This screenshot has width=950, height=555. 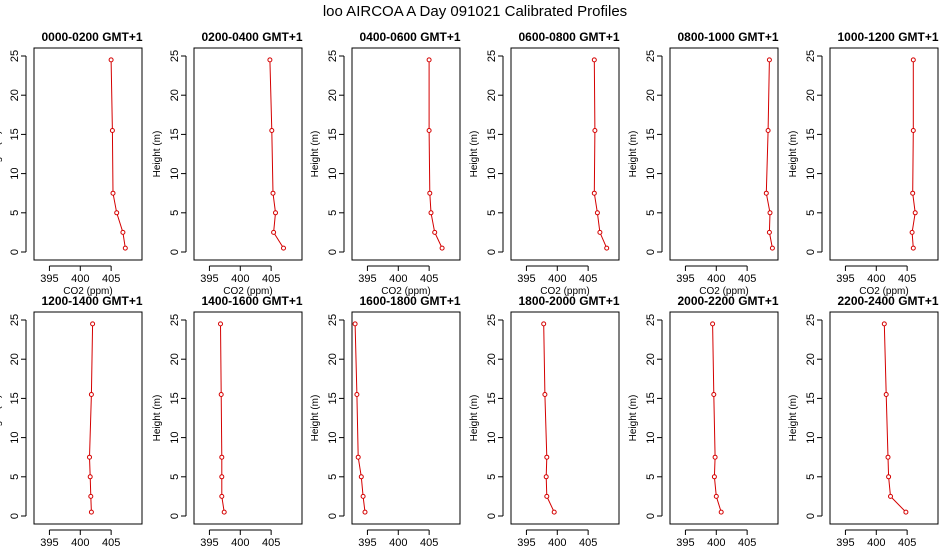 I want to click on panel-title: 1800-2000 GMT+1, so click(x=568, y=301).